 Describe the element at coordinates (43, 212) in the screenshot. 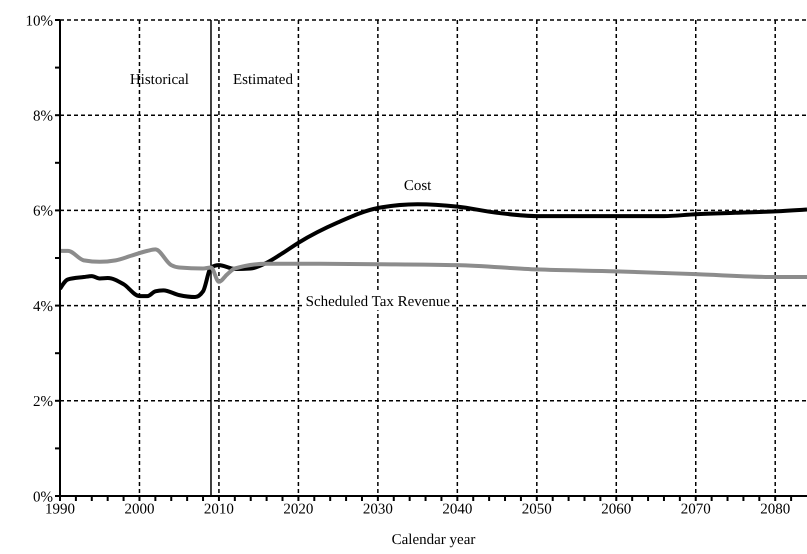

I see `y-tick-label: 6%` at that location.